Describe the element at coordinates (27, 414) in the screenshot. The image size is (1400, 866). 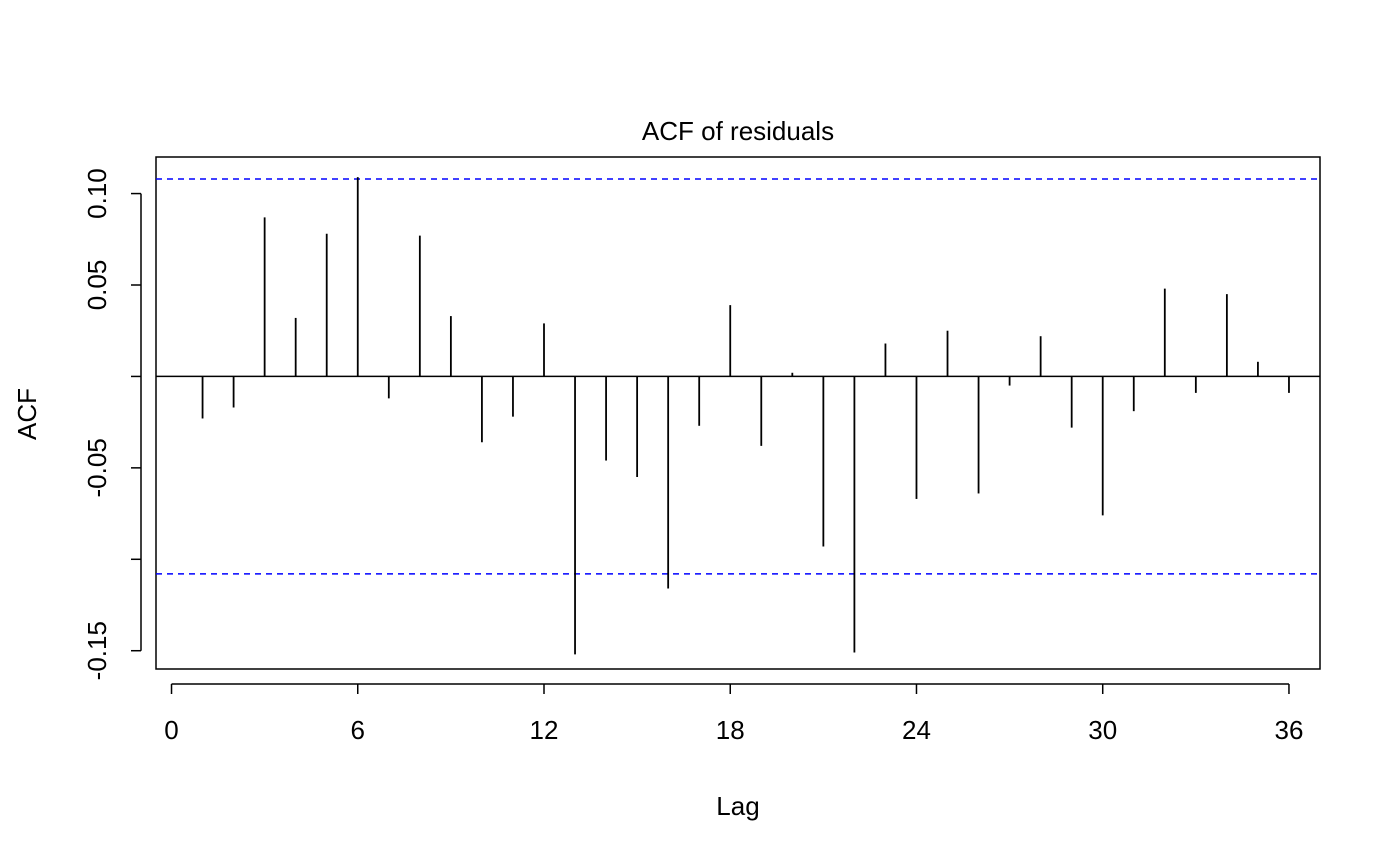
I see `y-axis-label: ACF` at that location.